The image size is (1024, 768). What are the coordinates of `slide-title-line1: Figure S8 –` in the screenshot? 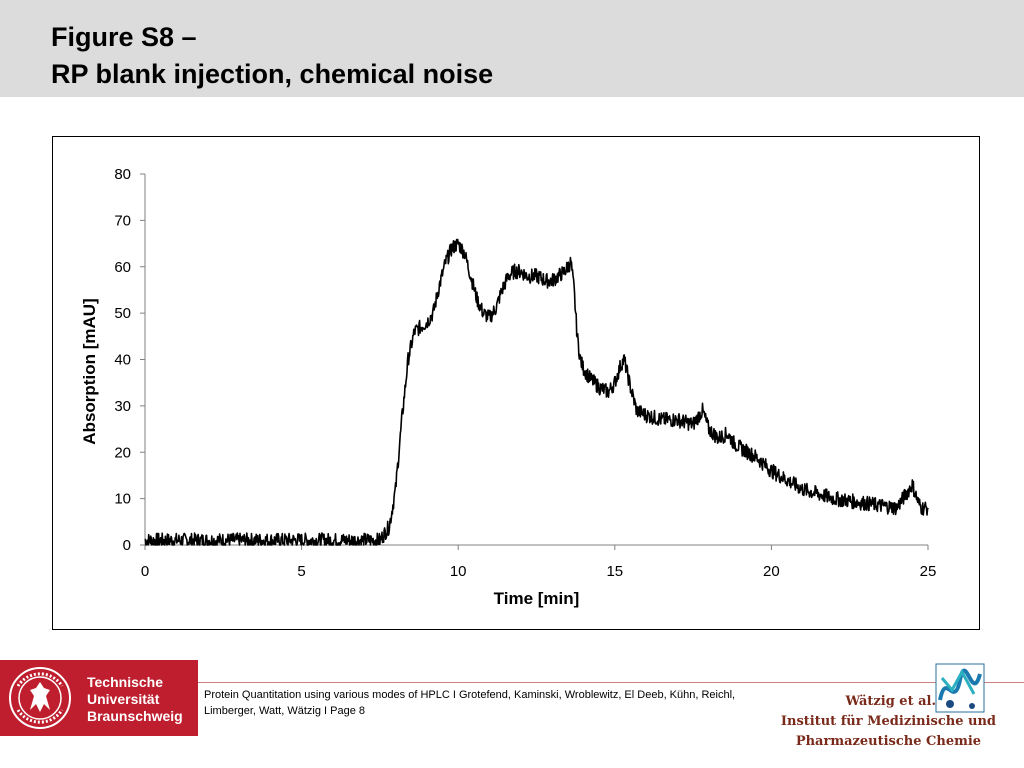 It's located at (124, 37).